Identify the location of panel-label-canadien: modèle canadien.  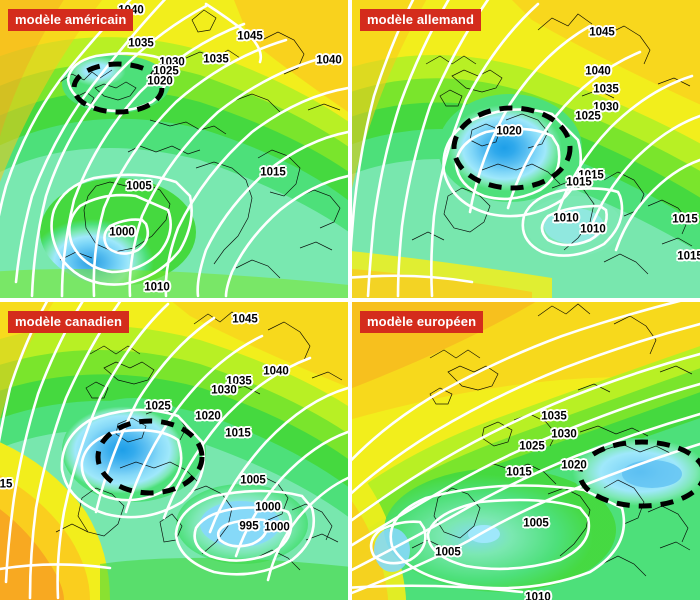
(68, 322).